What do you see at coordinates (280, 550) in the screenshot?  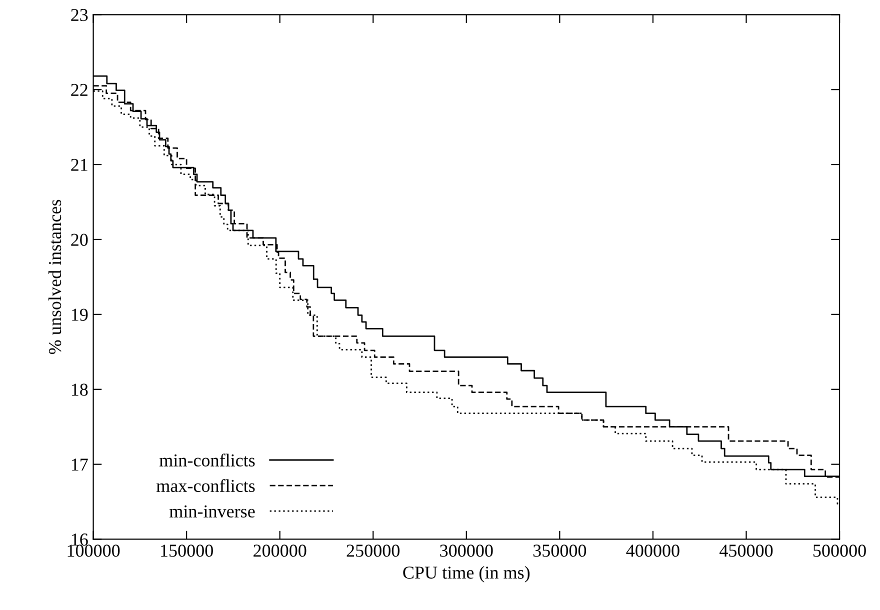 I see `x-tick-label: 200000` at bounding box center [280, 550].